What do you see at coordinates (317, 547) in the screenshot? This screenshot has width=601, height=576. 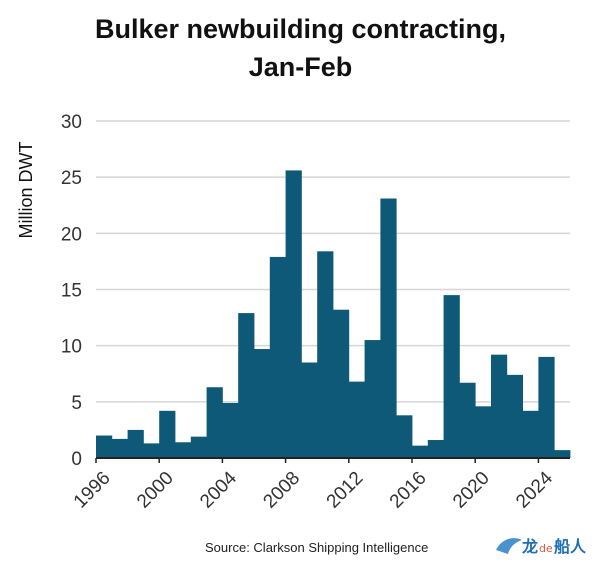 I see `source-note: Source: Clarkson Shipping Intelligence` at bounding box center [317, 547].